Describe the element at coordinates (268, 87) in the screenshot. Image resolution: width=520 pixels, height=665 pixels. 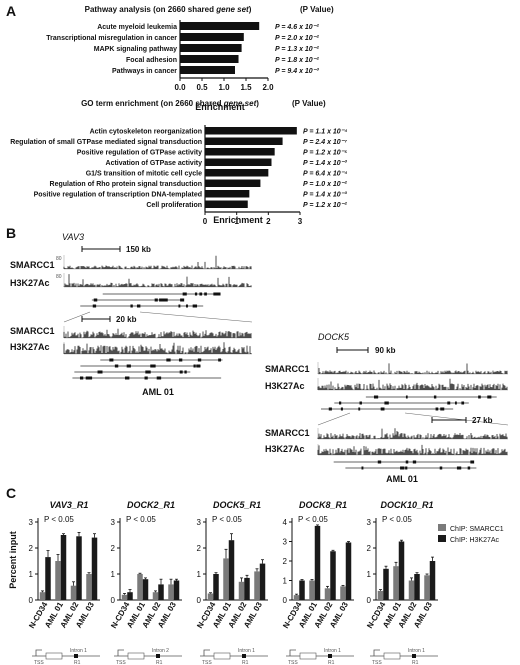
I see `pathway-tick-label-4: 2.0` at that location.